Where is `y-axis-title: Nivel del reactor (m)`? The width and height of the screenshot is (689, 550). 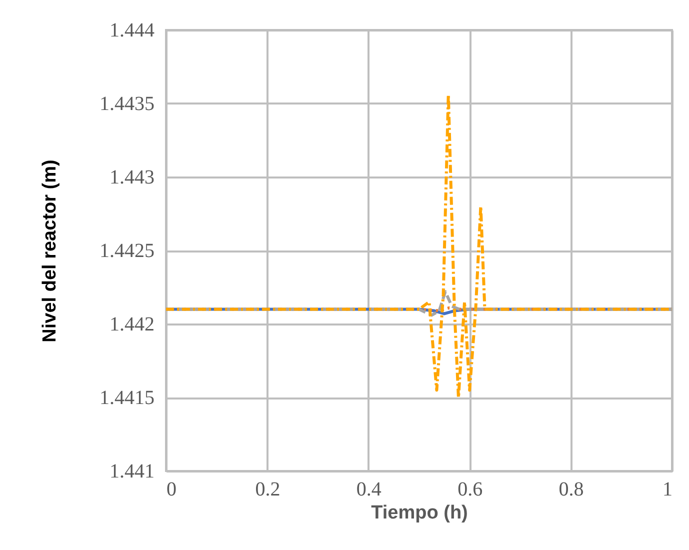
y-axis-title: Nivel del reactor (m) is located at coordinates (50, 251).